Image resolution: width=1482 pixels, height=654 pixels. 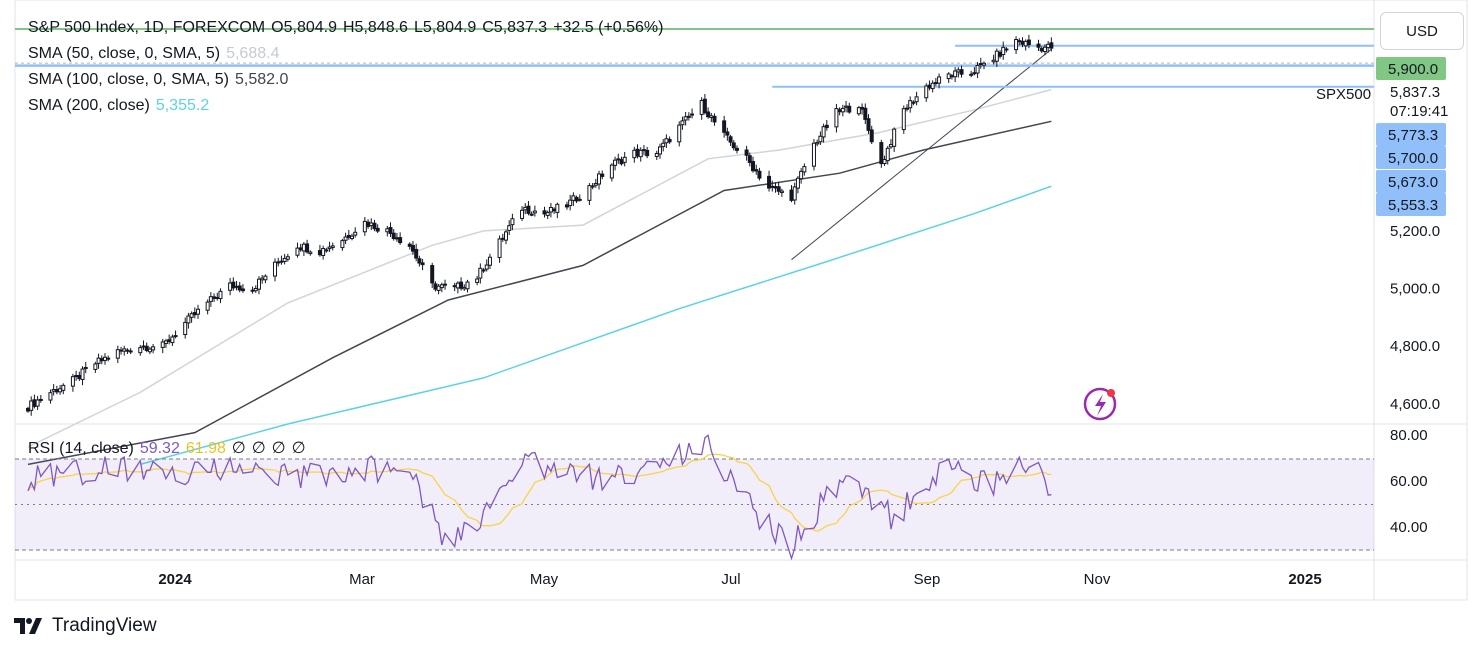 What do you see at coordinates (381, 27) in the screenshot?
I see `high-value: 5,848.6` at bounding box center [381, 27].